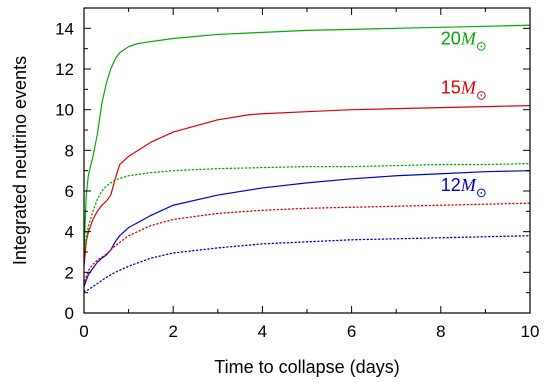 The image size is (550, 383). What do you see at coordinates (440, 331) in the screenshot?
I see `x-tick-label: 8` at bounding box center [440, 331].